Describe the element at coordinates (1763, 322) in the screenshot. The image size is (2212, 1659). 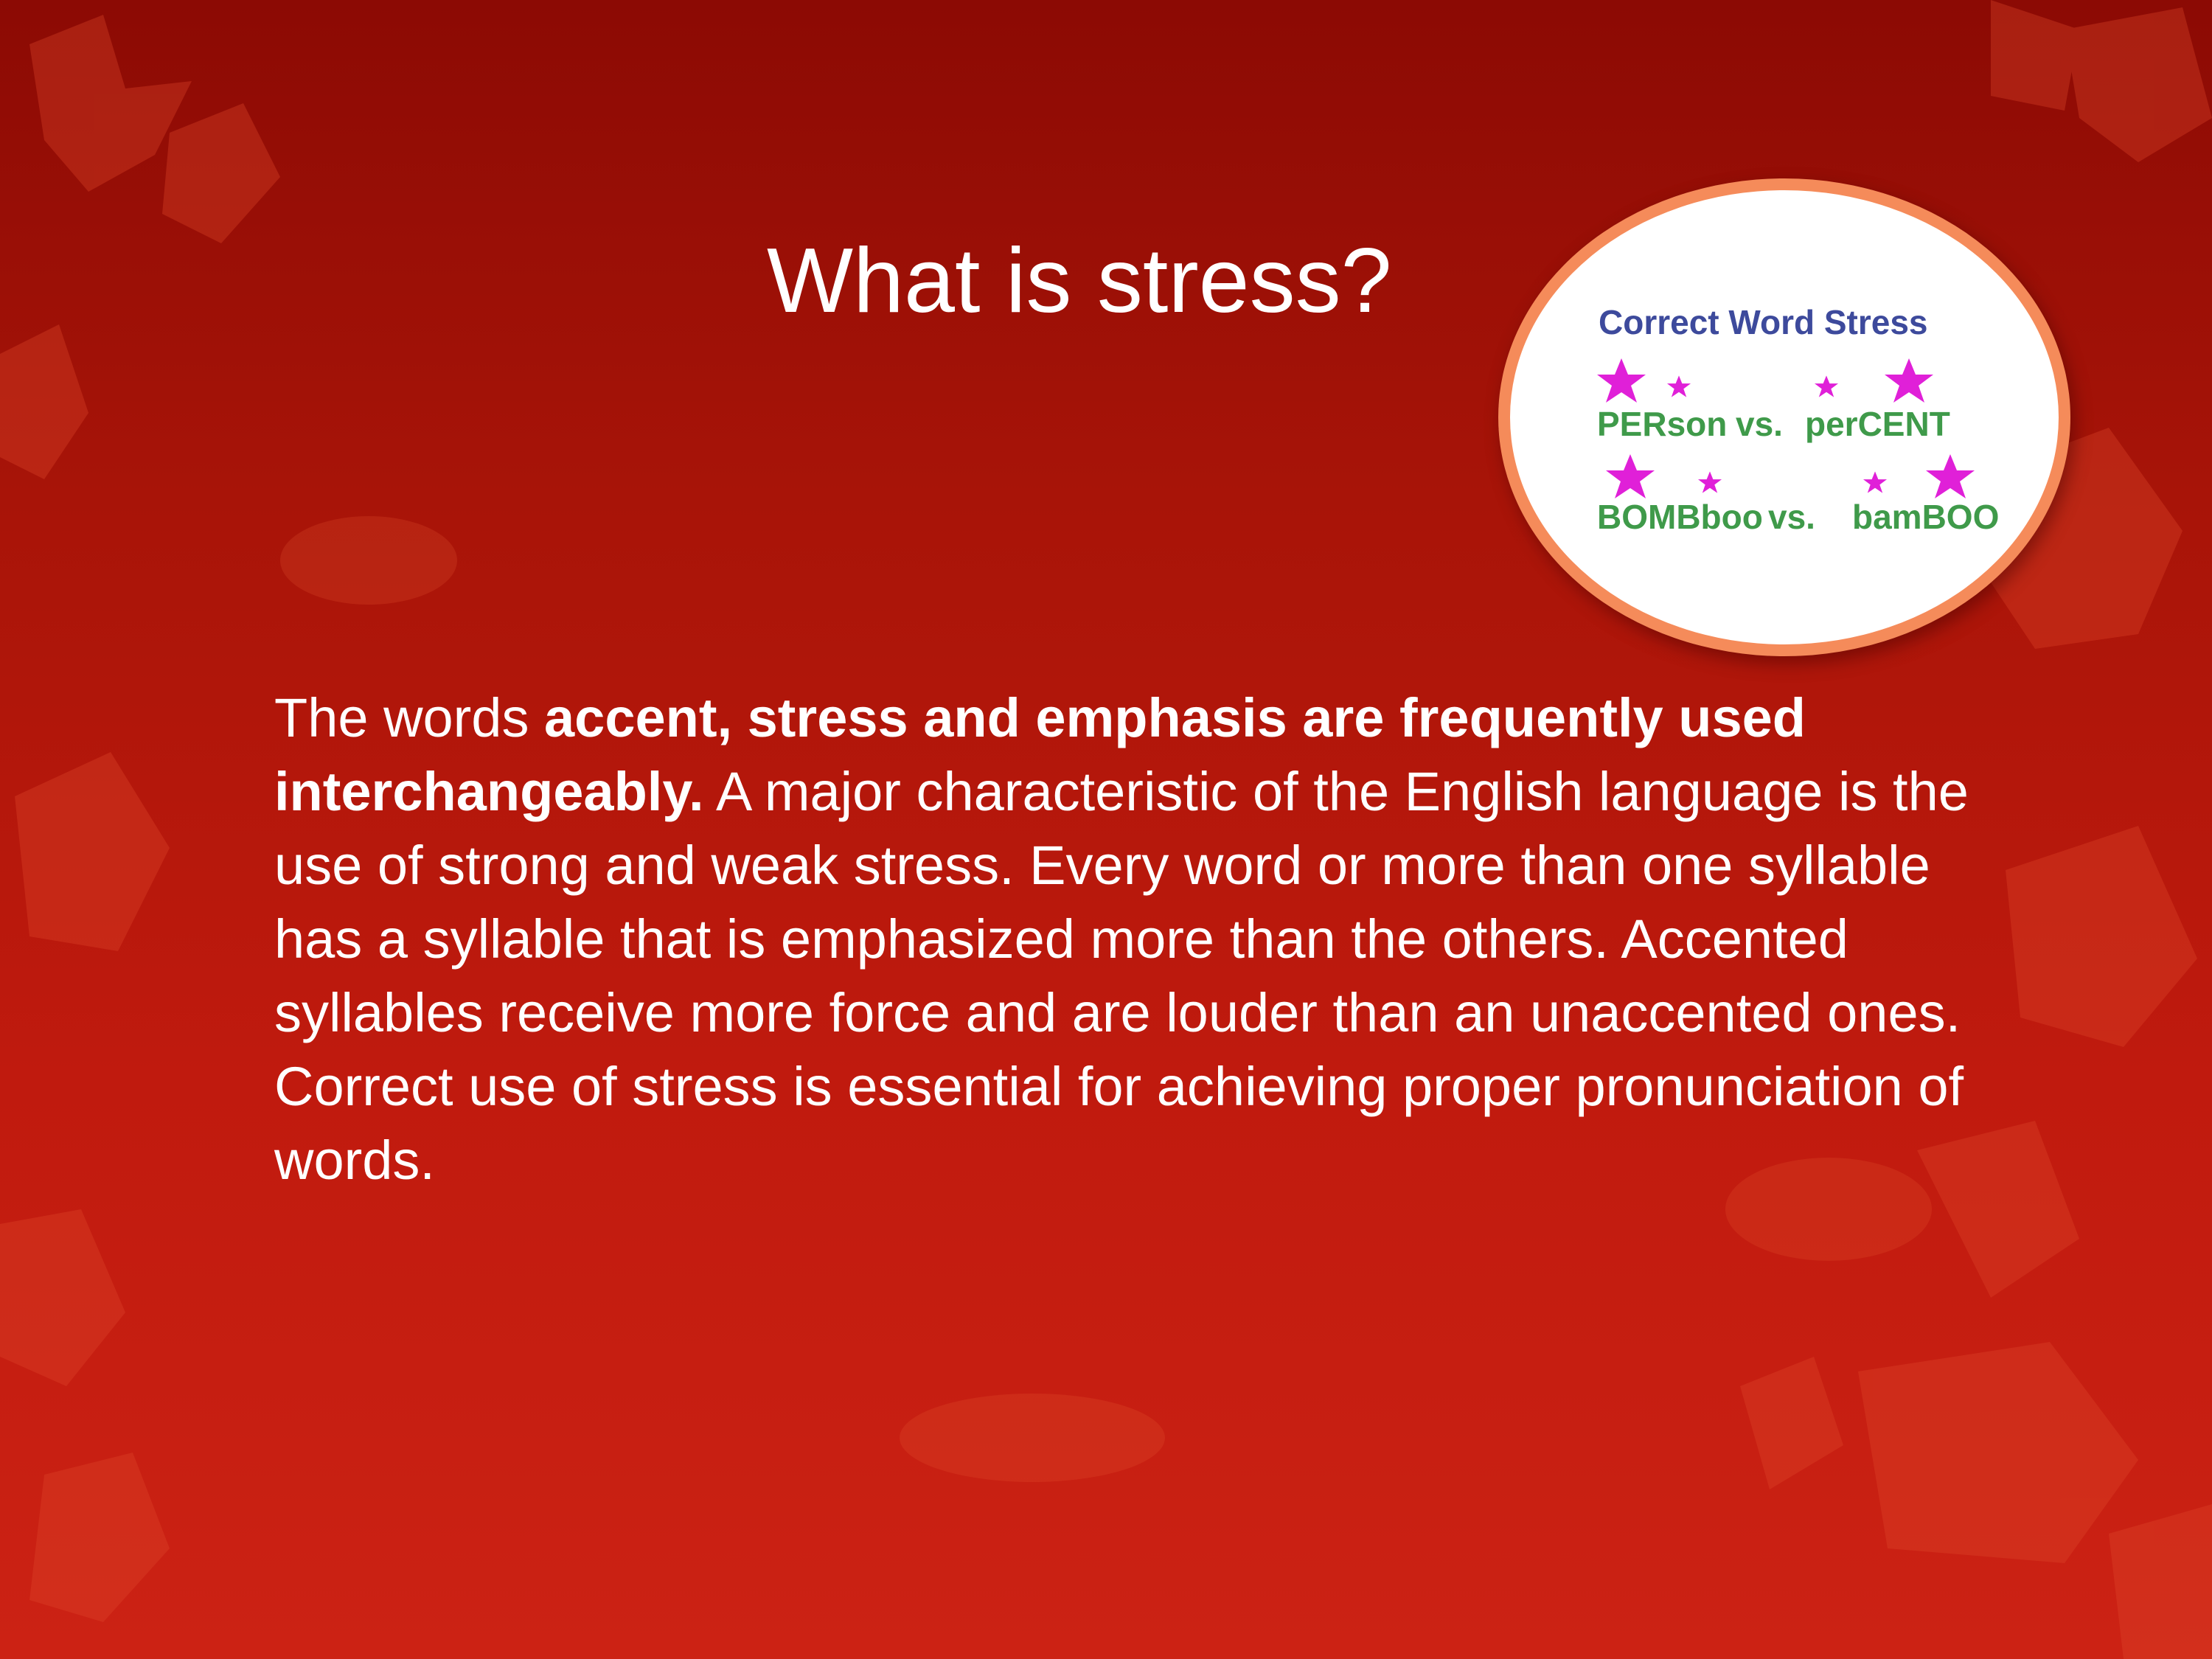
I see `image-heading: Correct Word Stress` at that location.